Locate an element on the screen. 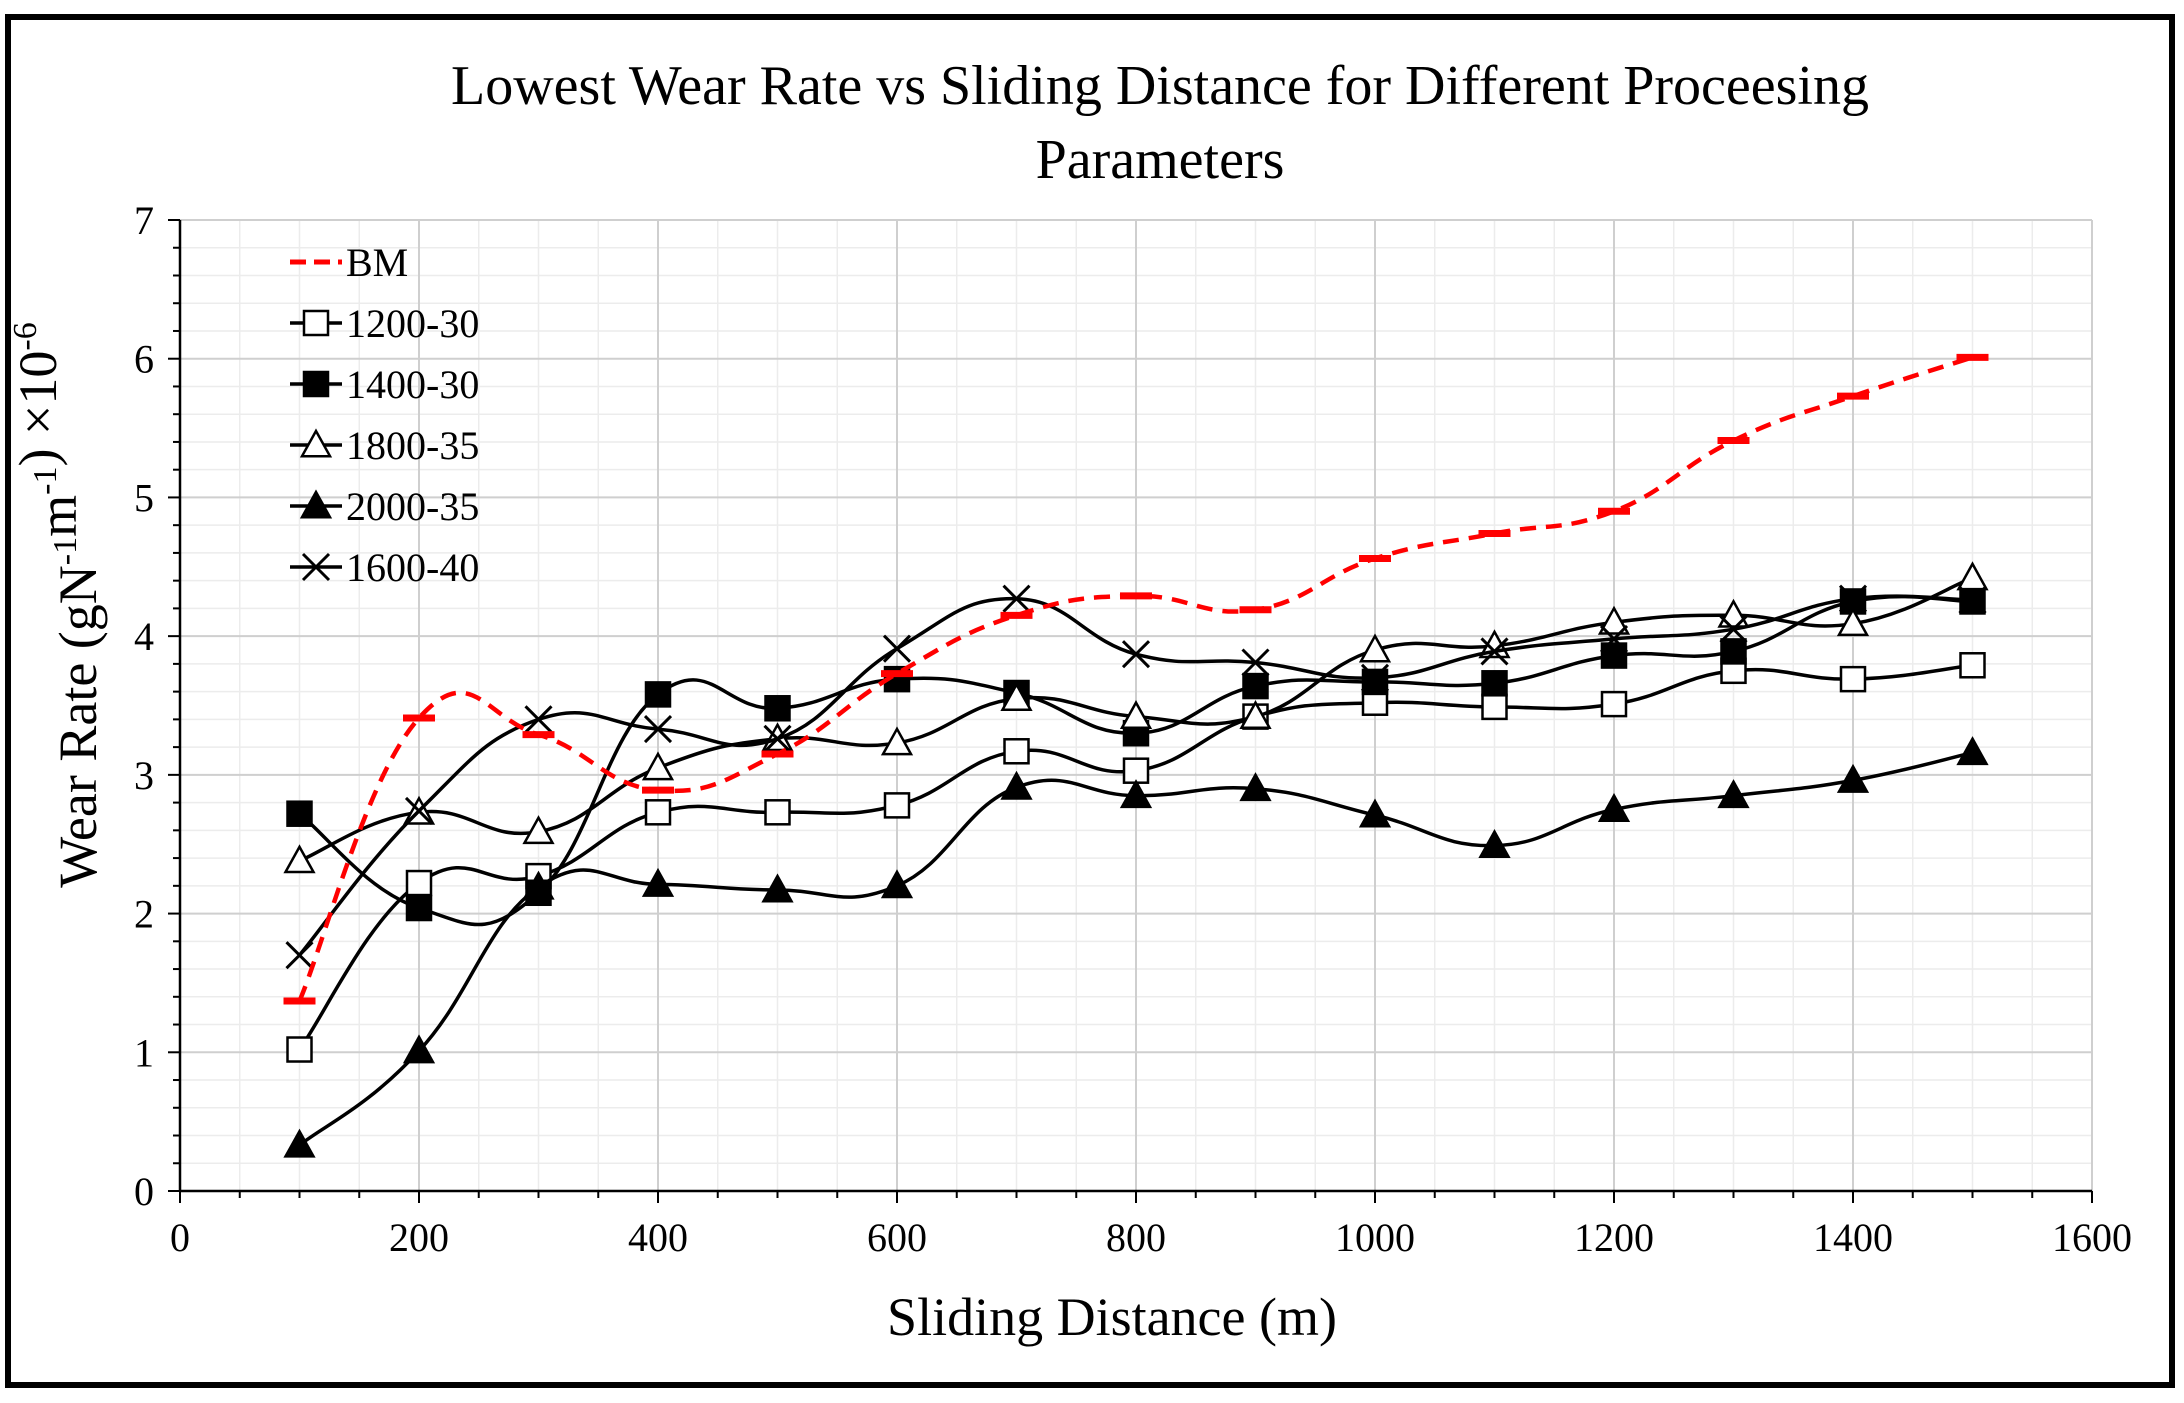  legend-1800-35-marker is located at coordinates (316, 443).